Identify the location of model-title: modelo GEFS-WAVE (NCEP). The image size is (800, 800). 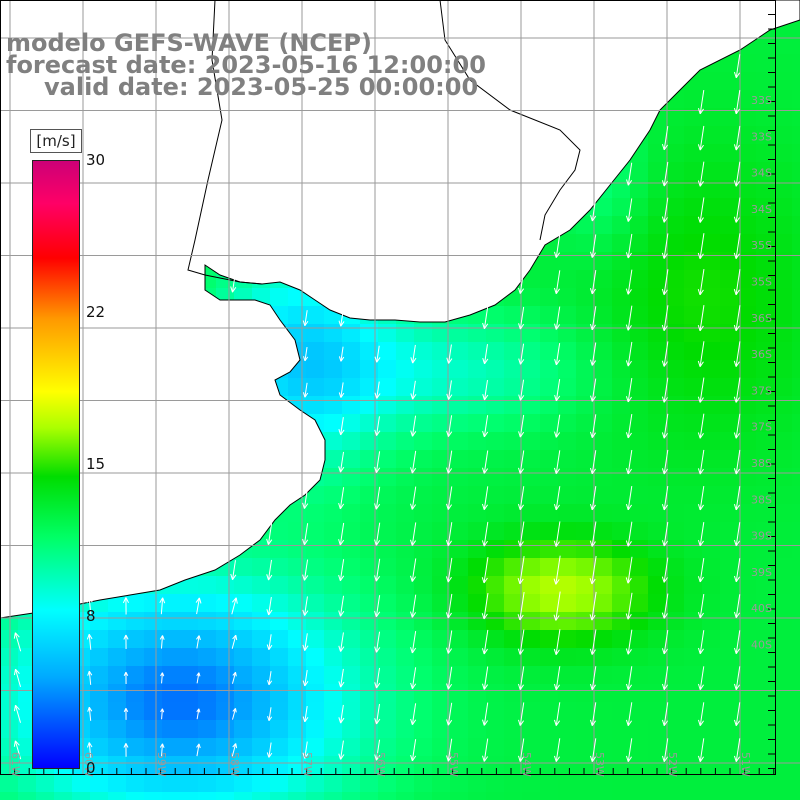
(189, 43).